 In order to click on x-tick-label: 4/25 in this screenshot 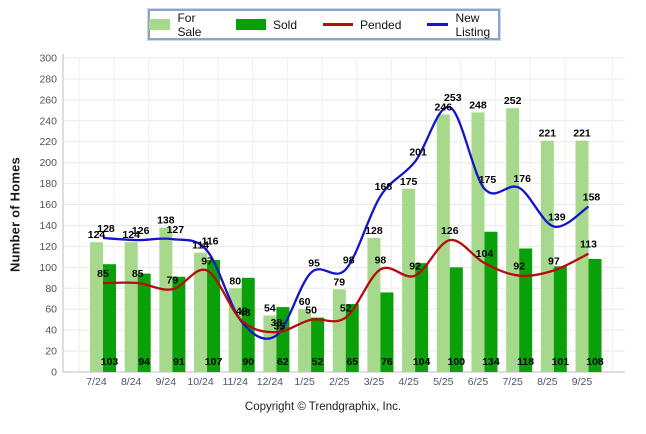, I will do `click(408, 382)`.